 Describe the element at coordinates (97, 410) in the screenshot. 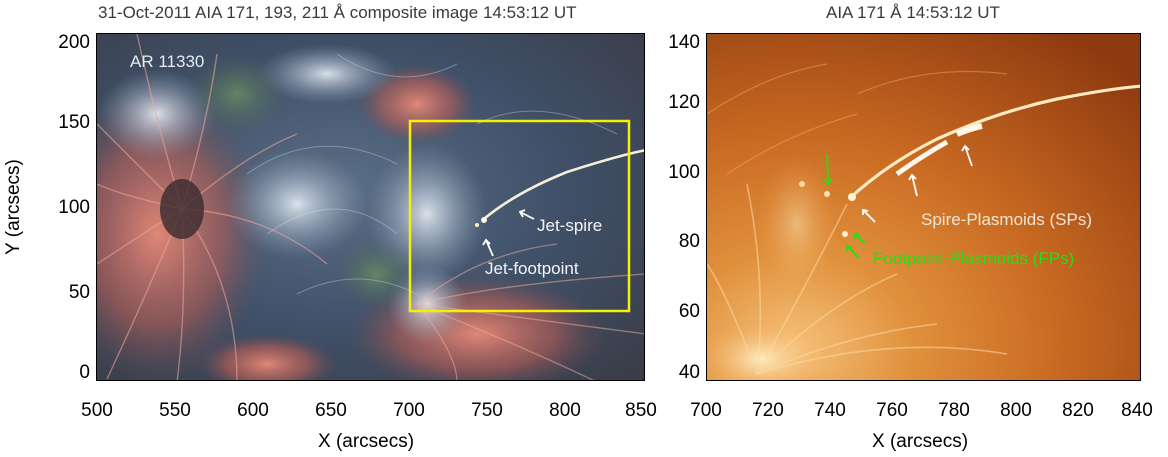

I see `left-x-tick: 500` at that location.